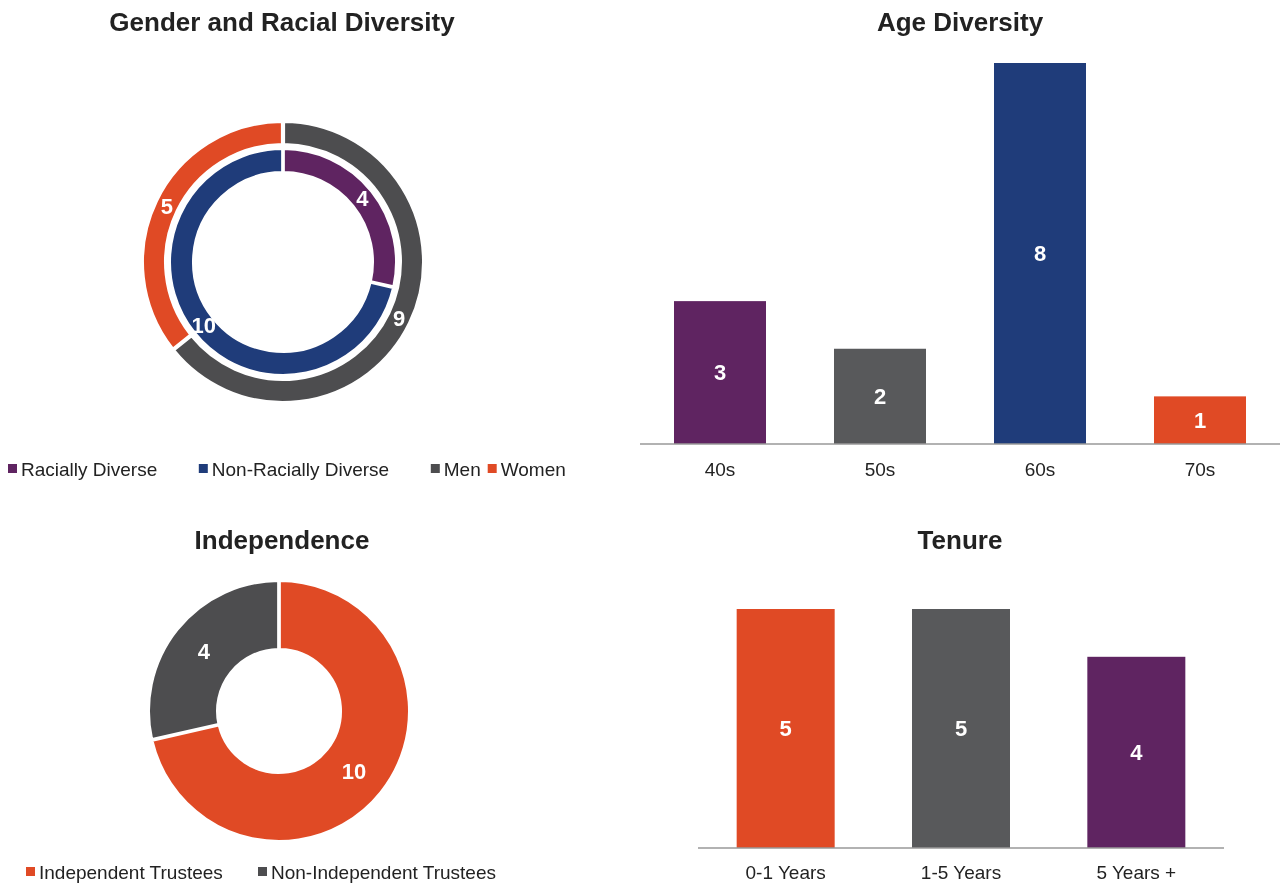 The height and width of the screenshot is (884, 1283). I want to click on x-tick-label: 1-5 Years, so click(961, 872).